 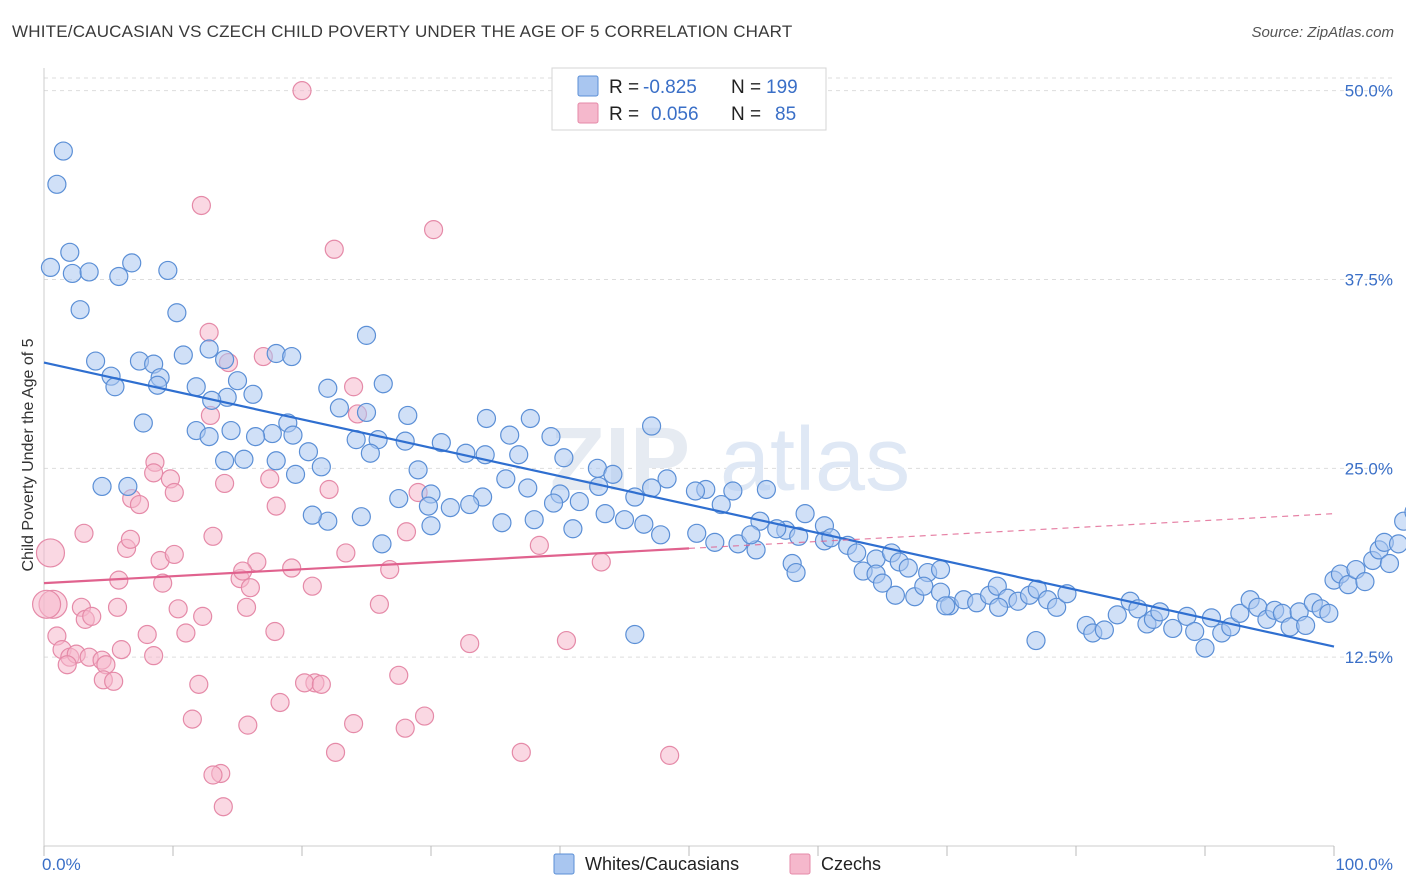 I want to click on x-tick-label-0: 0.0%, so click(x=61, y=864).